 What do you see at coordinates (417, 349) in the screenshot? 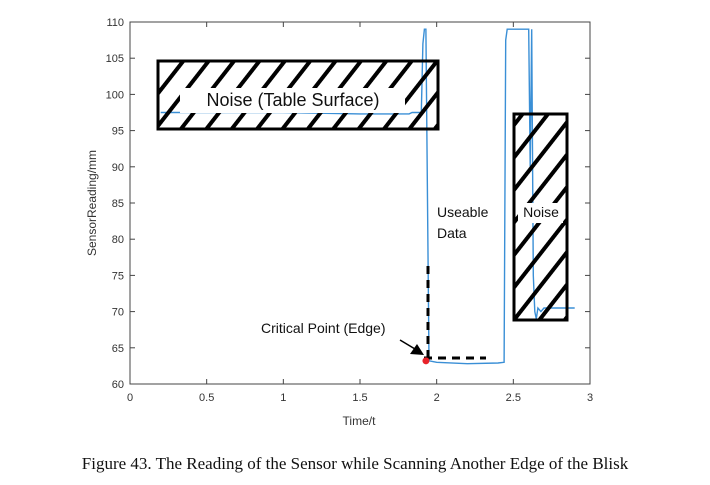
I see `critical-arrow-head` at bounding box center [417, 349].